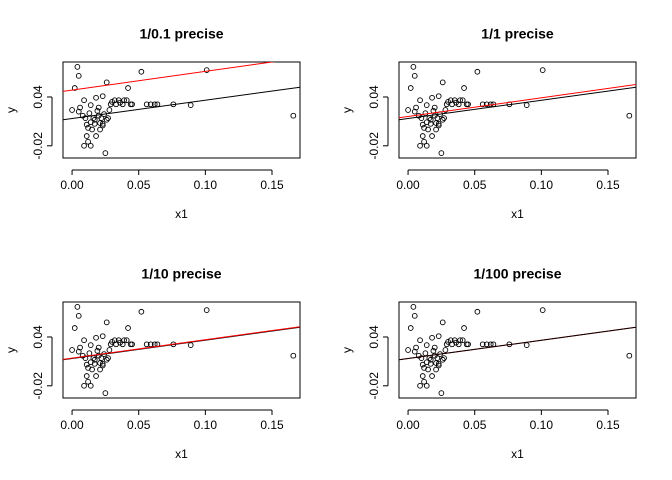  I want to click on x-axis-label: x1, so click(181, 454).